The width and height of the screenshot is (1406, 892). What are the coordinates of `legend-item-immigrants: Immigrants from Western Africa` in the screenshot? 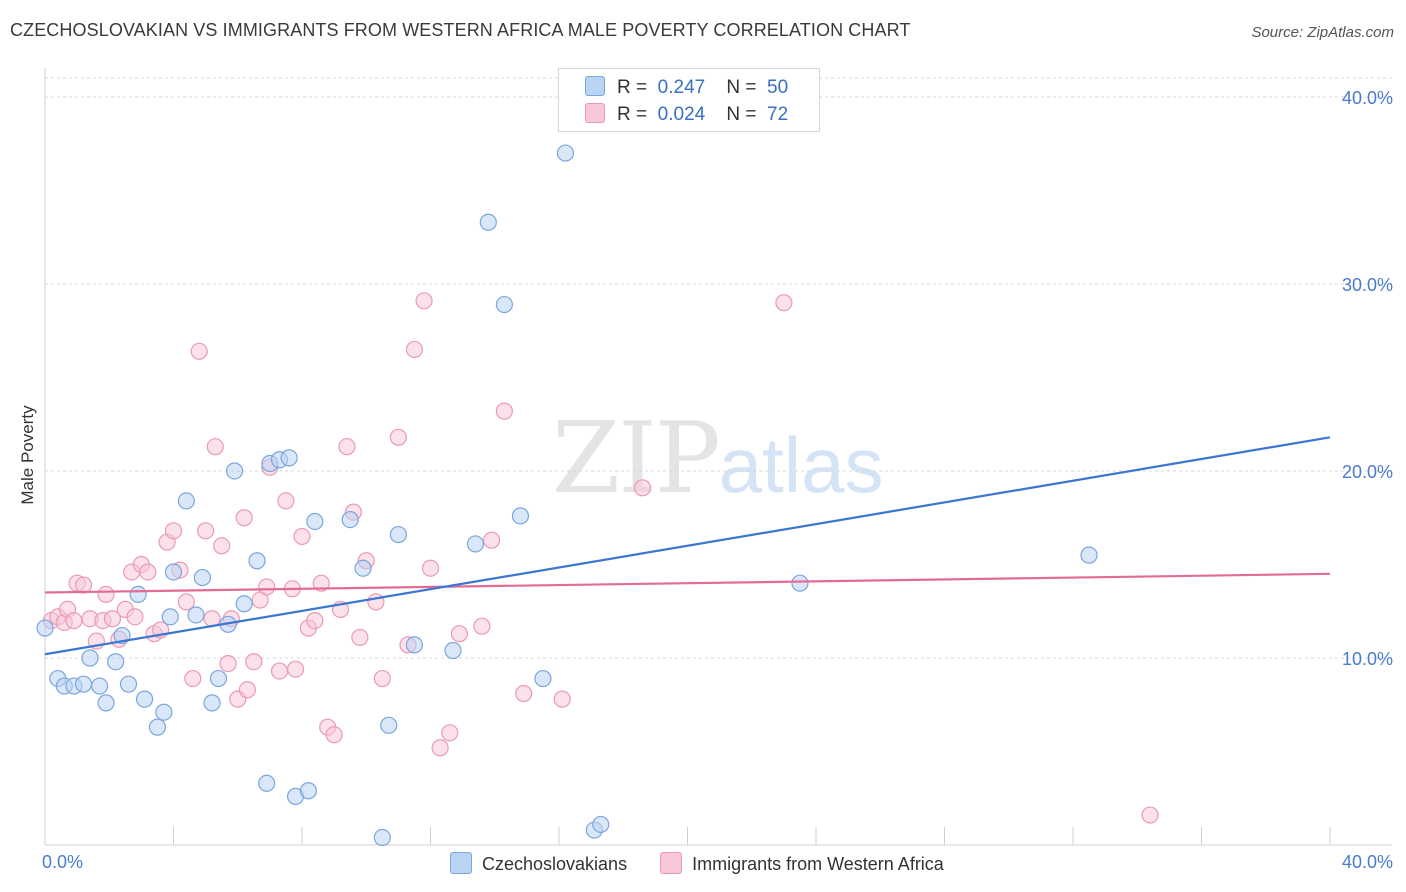 It's located at (802, 863).